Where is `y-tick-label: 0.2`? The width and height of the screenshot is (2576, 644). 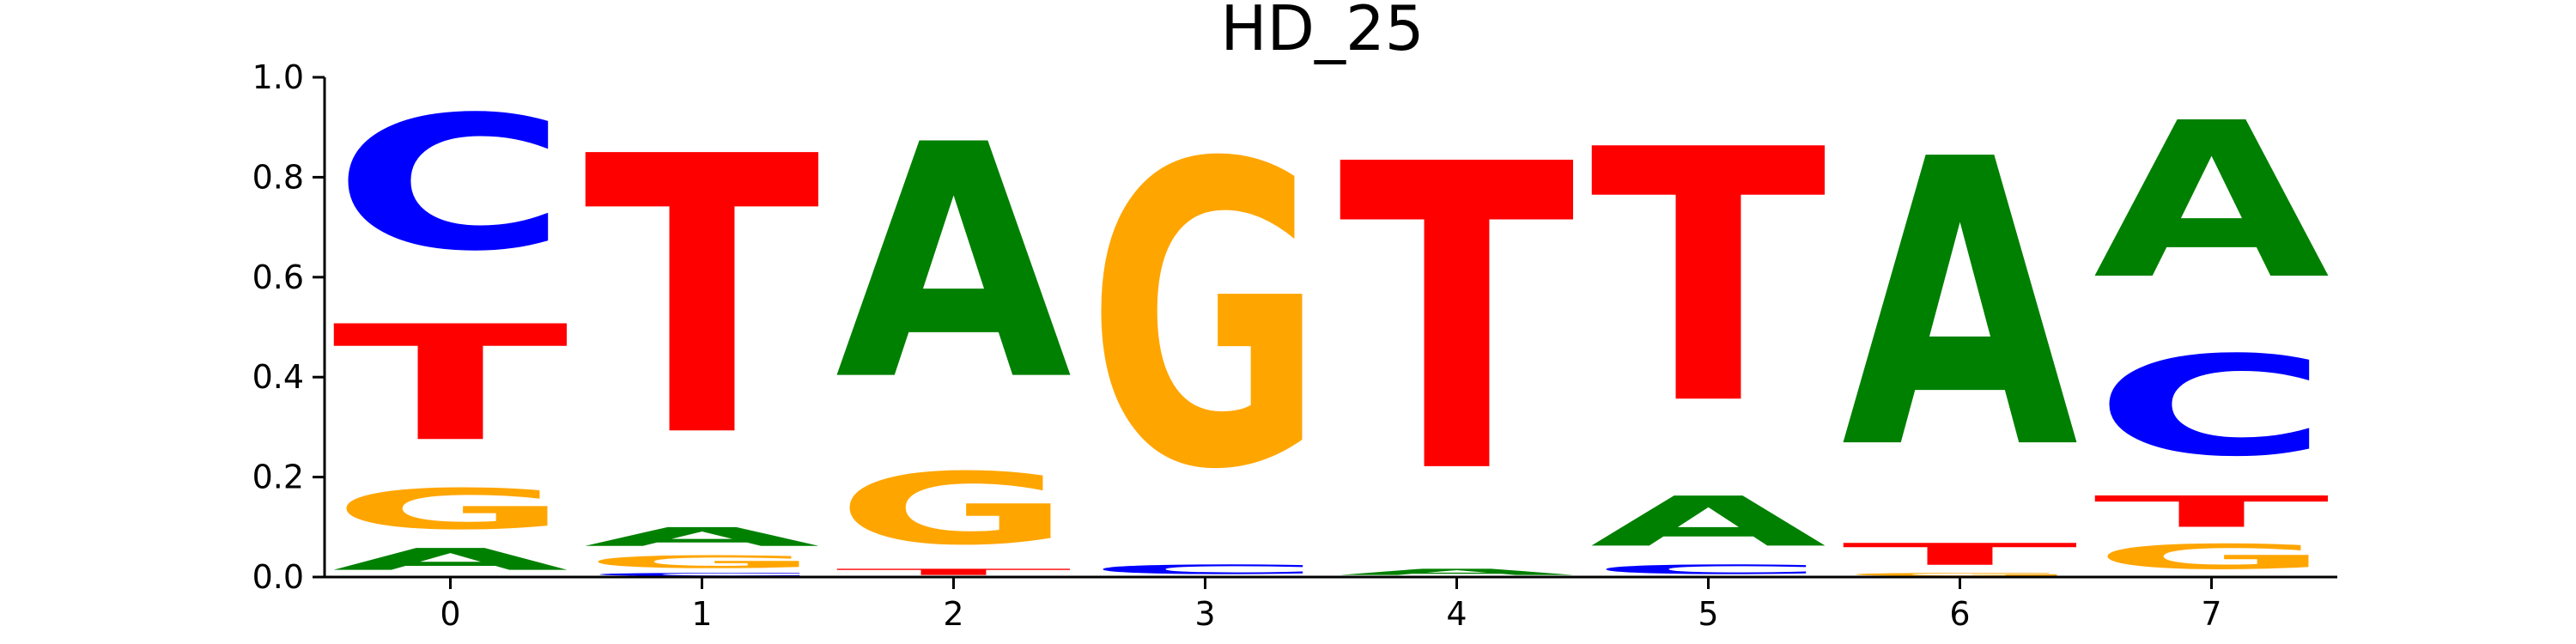
y-tick-label: 0.2 is located at coordinates (278, 477).